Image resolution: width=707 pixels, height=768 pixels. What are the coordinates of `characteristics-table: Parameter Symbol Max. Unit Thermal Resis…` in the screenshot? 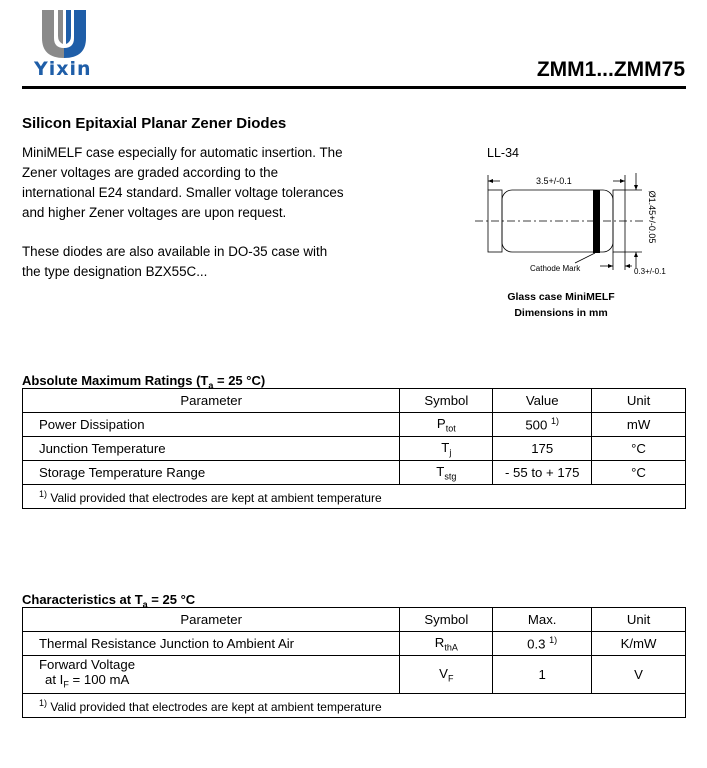 It's located at (353, 662).